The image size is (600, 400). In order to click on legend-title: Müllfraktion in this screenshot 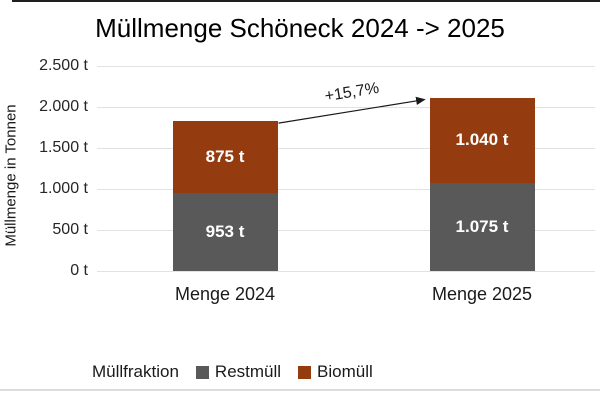, I will do `click(135, 371)`.